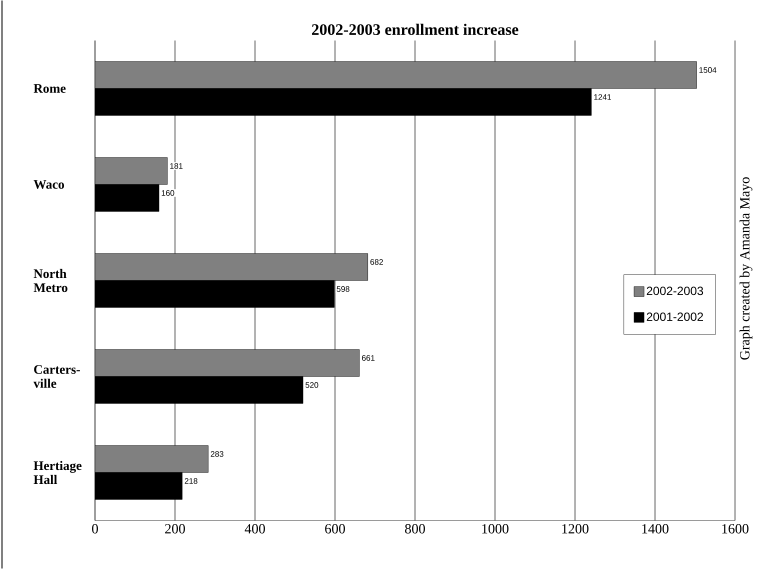  What do you see at coordinates (575, 529) in the screenshot?
I see `x-tick-label: 1200` at bounding box center [575, 529].